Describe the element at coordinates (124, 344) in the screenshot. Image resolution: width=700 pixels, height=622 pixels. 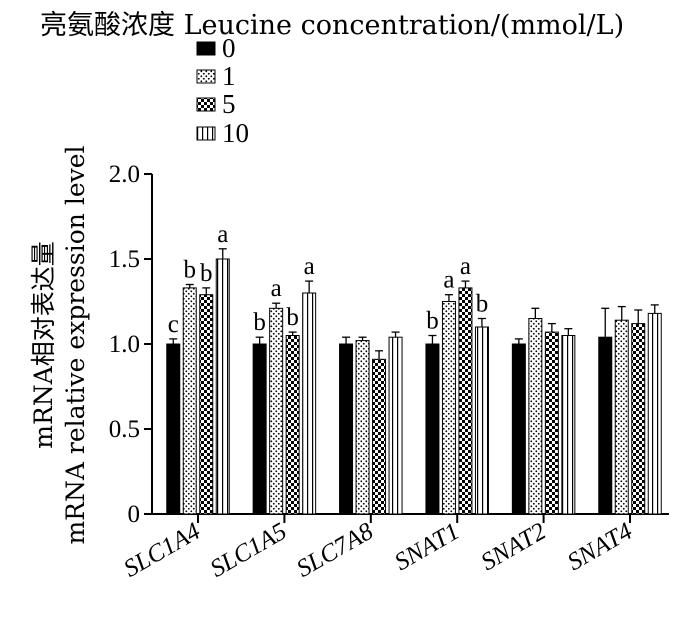
I see `y-tick-label: 1.0` at that location.